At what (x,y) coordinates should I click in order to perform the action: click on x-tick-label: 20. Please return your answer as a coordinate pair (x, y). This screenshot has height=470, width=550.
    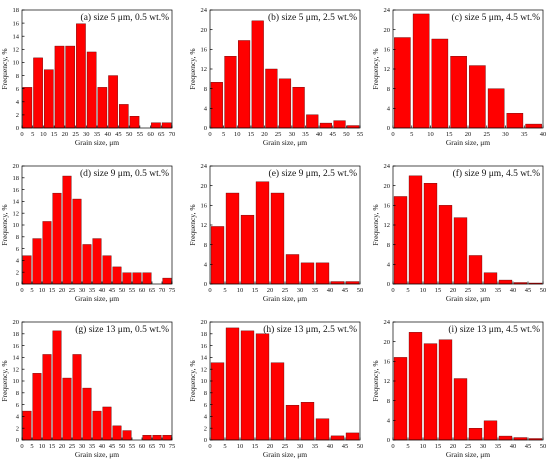
    Looking at the image, I should click on (62, 290).